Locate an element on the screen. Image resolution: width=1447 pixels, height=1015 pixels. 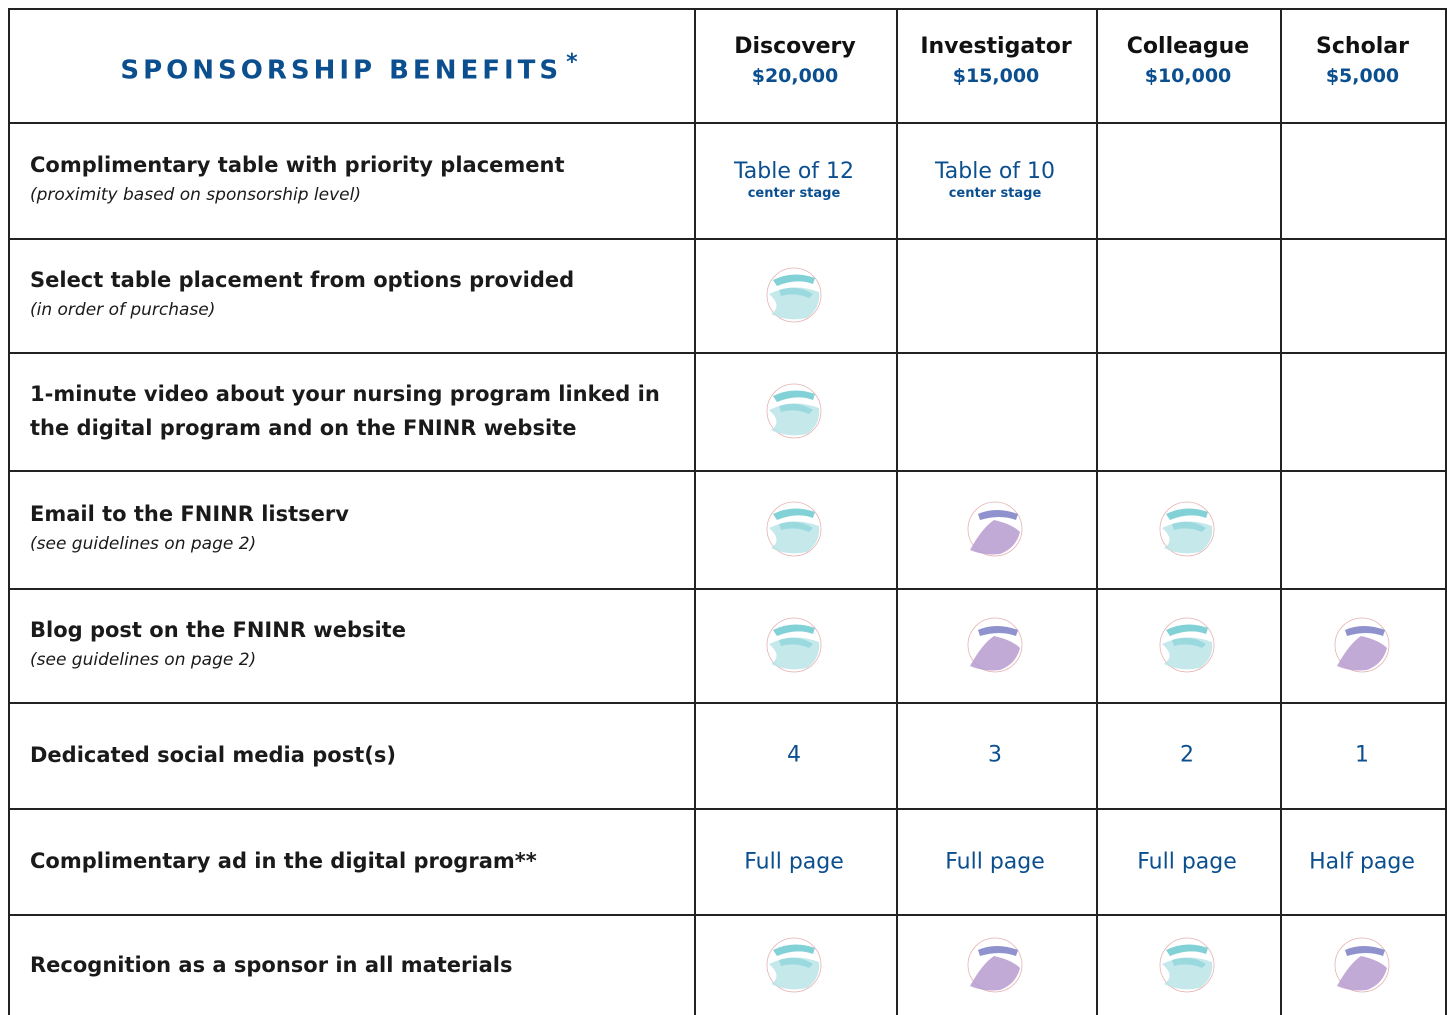
cell-text: Half page is located at coordinates (1362, 862).